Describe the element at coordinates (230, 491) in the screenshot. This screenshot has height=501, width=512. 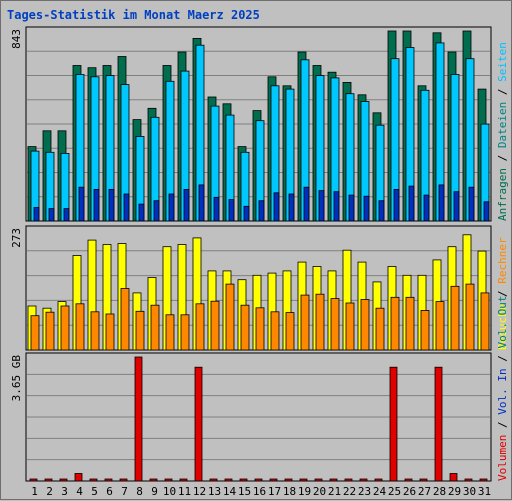
I see `x-tick-label-day-14: 14` at that location.